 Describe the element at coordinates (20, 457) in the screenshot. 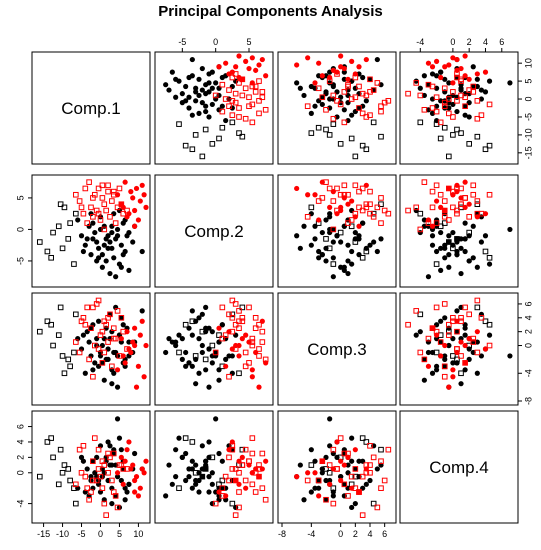

I see `y-tick-label-comp-4-2: 2` at that location.